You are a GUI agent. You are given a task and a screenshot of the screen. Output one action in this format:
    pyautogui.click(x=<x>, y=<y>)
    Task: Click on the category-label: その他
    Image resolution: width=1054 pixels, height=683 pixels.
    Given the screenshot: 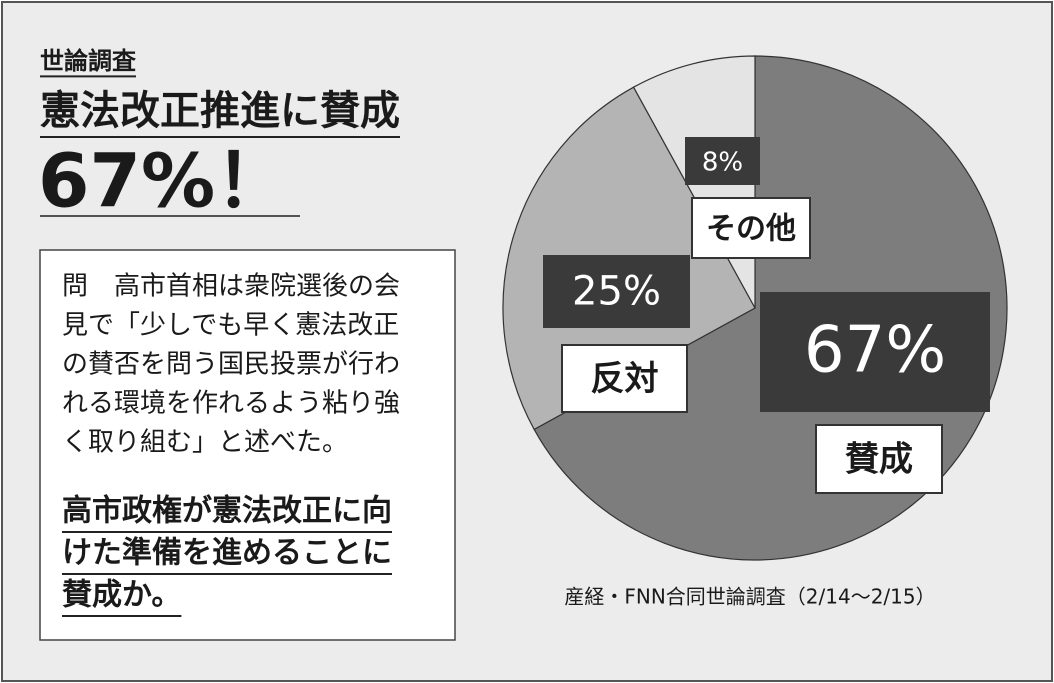 What is the action you would take?
    pyautogui.click(x=751, y=229)
    